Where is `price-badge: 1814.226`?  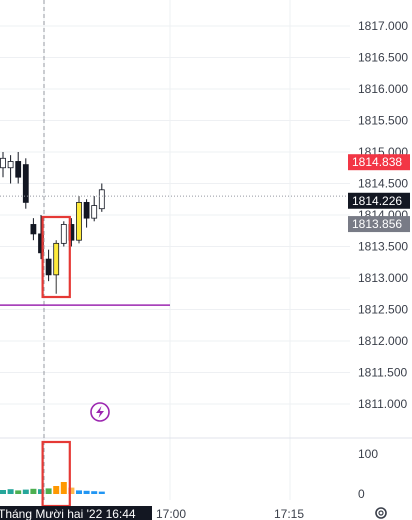 price-badge: 1814.226 is located at coordinates (379, 200).